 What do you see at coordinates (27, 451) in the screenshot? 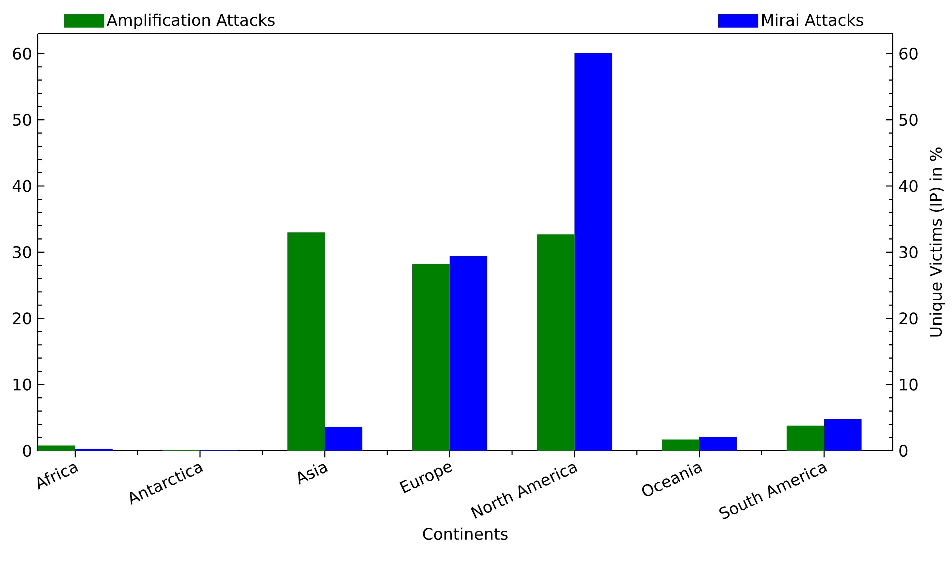
I see `y2-tick-label: 0` at bounding box center [27, 451].